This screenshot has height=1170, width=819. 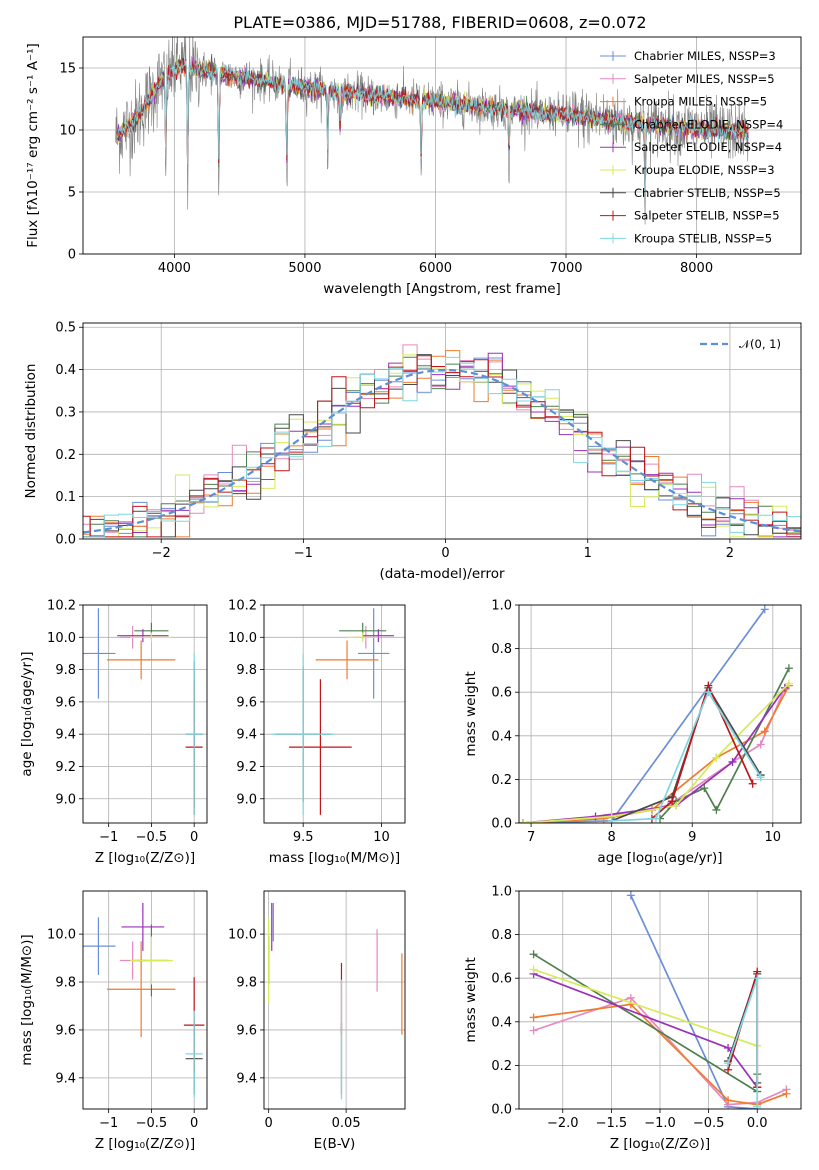 What do you see at coordinates (588, 553) in the screenshot?
I see `x-tick-label: 1` at bounding box center [588, 553].